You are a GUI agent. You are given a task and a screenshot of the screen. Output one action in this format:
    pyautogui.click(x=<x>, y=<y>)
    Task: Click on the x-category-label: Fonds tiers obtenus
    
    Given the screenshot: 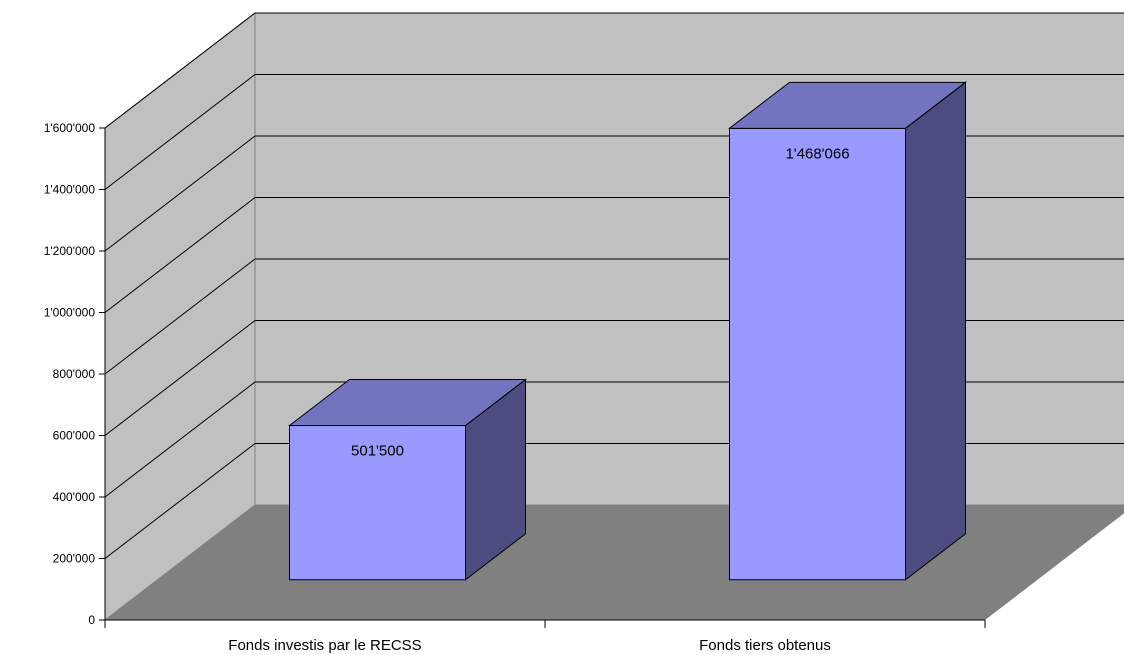 What is the action you would take?
    pyautogui.click(x=765, y=645)
    